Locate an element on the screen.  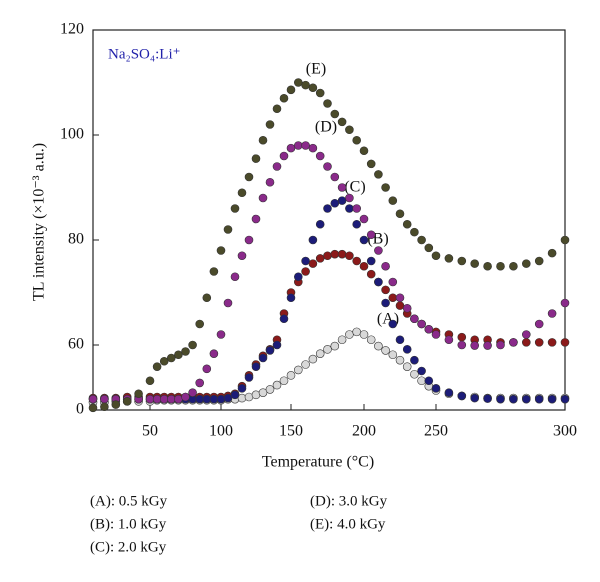
inset-title: Na₂SO₄:Li⁺ is located at coordinates (144, 54).